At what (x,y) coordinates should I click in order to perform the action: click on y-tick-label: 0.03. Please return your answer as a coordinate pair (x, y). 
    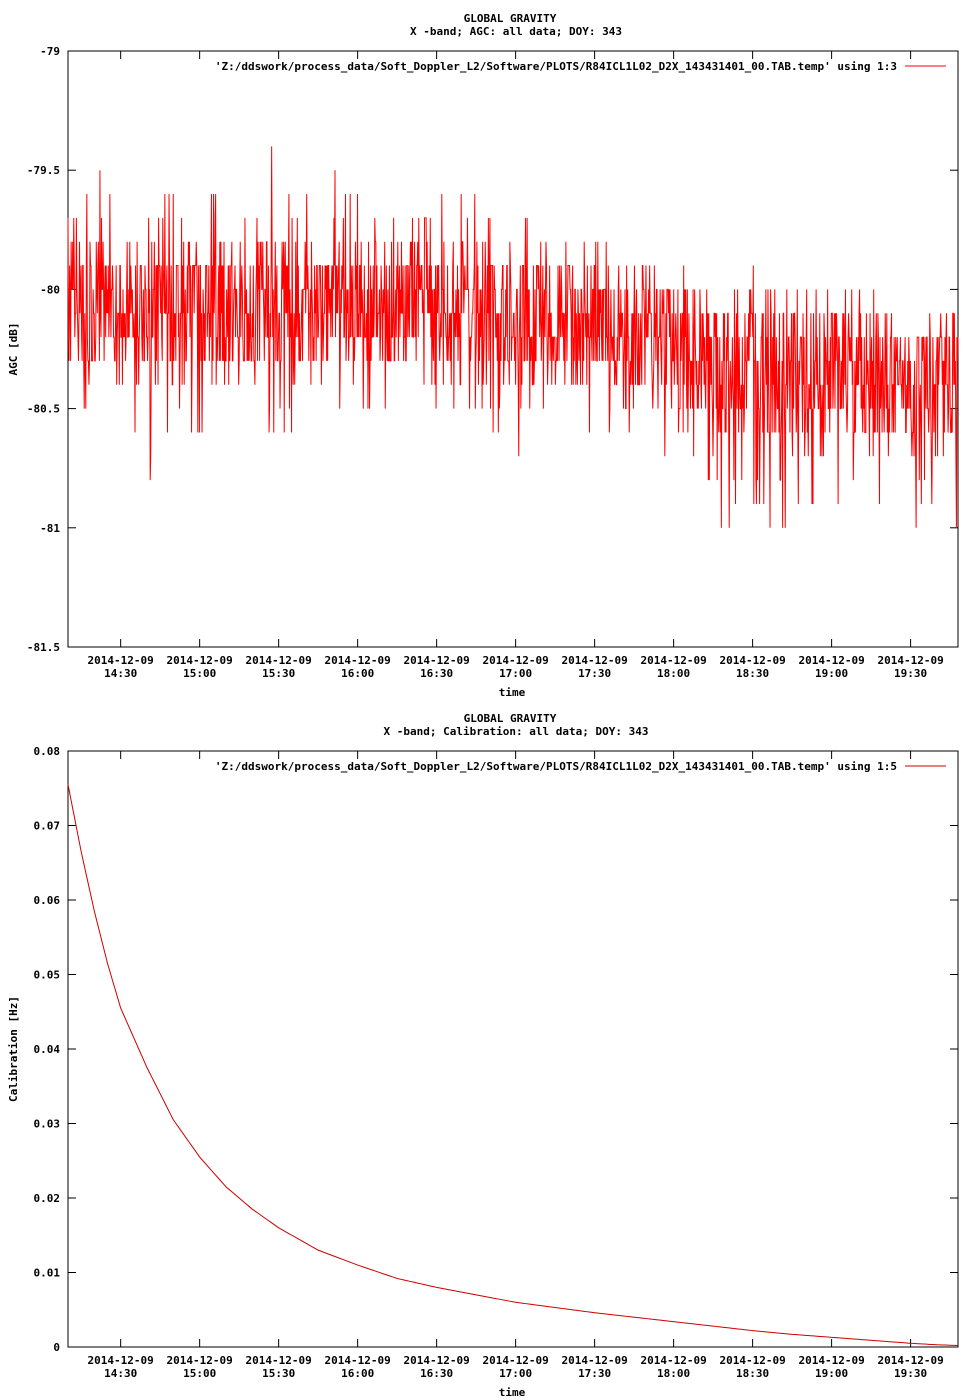
    Looking at the image, I should click on (47, 1124).